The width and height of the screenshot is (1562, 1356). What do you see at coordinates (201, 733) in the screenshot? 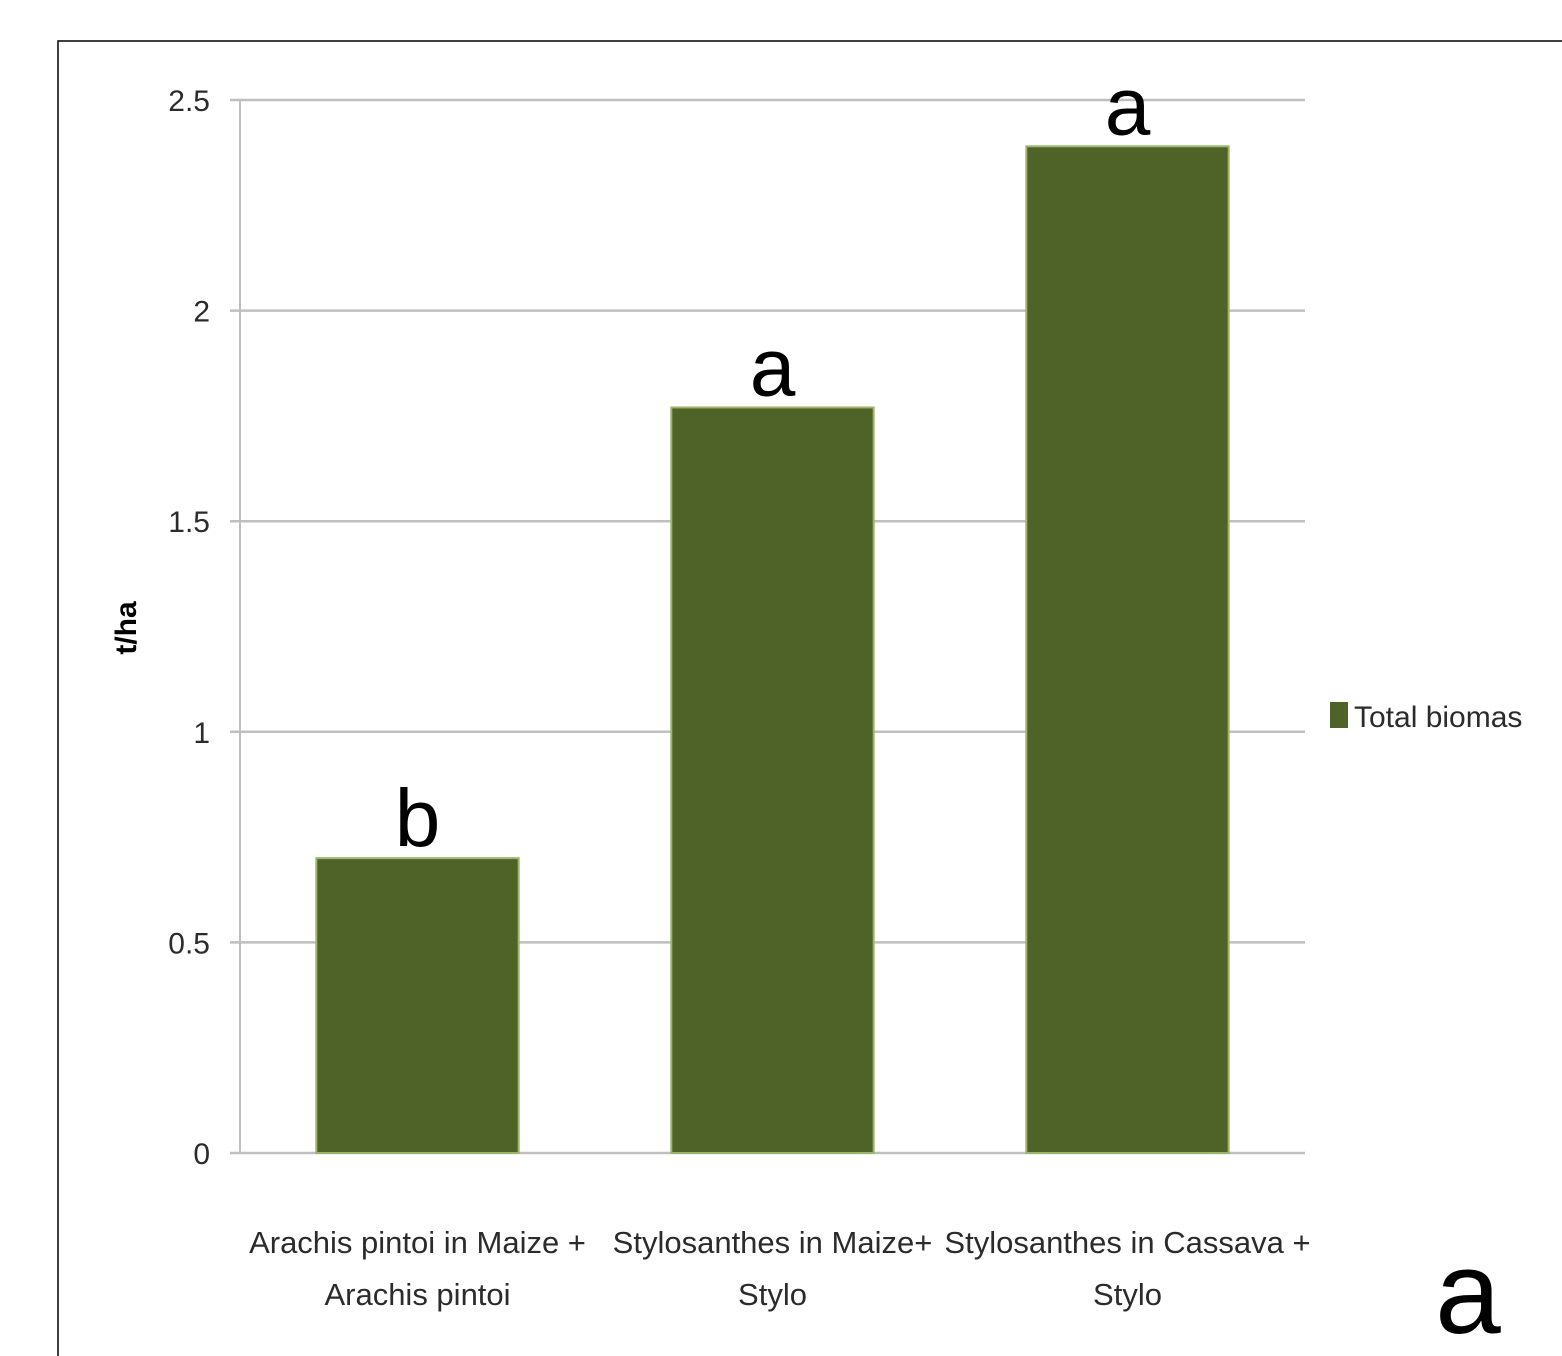
I see `y-tick-label: 1` at bounding box center [201, 733].